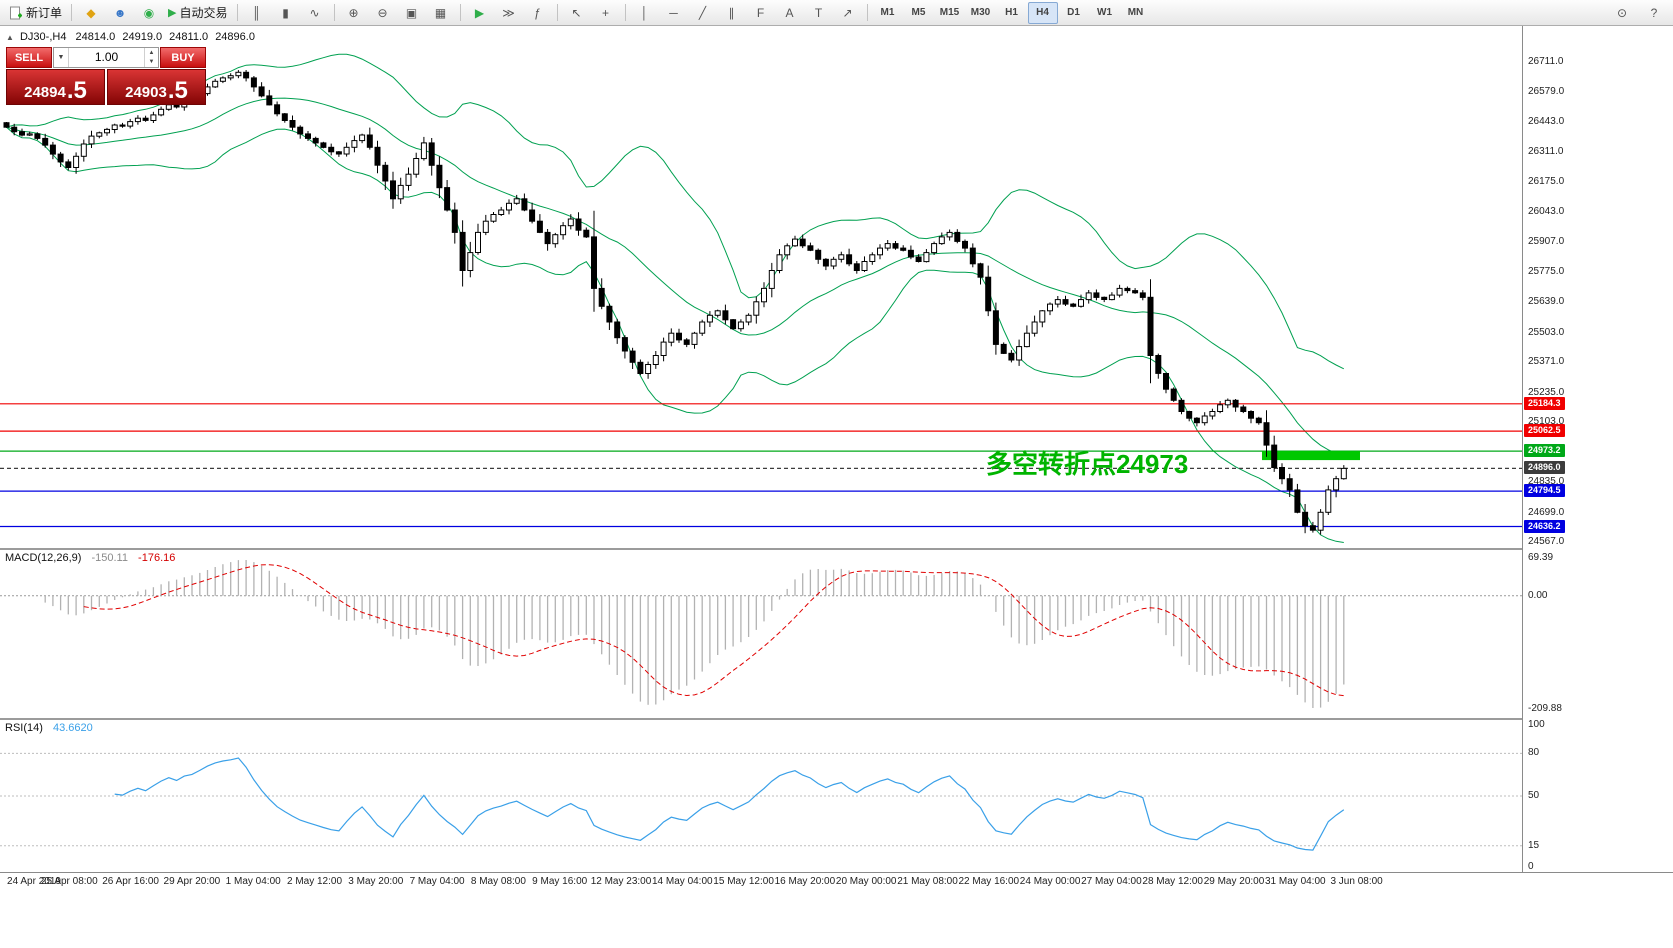 Image resolution: width=1673 pixels, height=948 pixels. What do you see at coordinates (197, 13) in the screenshot?
I see `autotrade-button: ▶ 自动交易` at bounding box center [197, 13].